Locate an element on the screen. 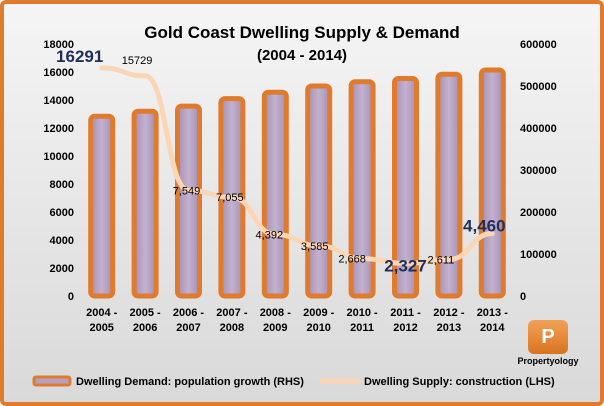  right-axis-tick-label: 300000 is located at coordinates (538, 171).